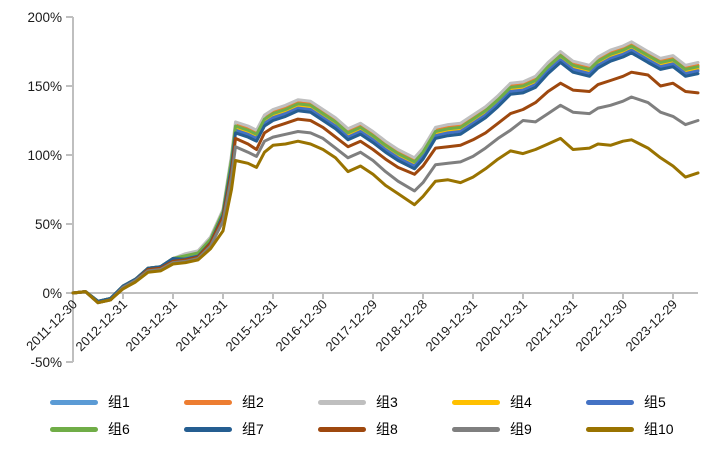 Image resolution: width=705 pixels, height=450 pixels. Describe the element at coordinates (377, 415) in the screenshot. I see `chart-legend: 组1 组2 组3 组4 组5 组6 组7 组8 组9 组10` at that location.